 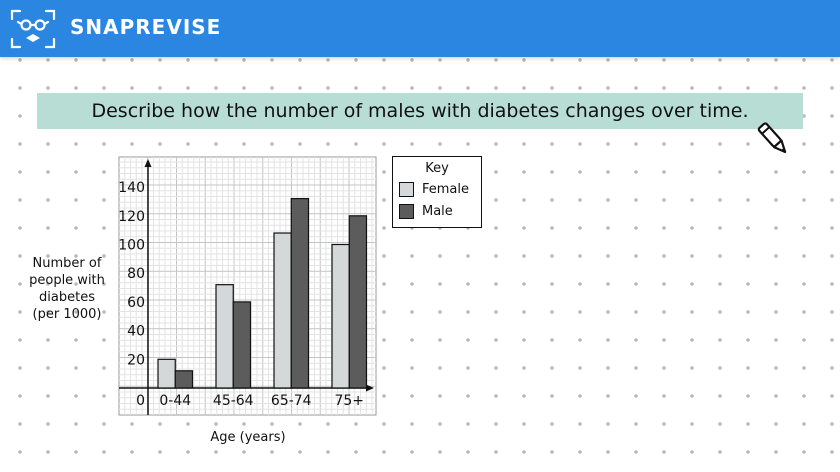 What do you see at coordinates (136, 303) in the screenshot?
I see `y-tick-label: 60` at bounding box center [136, 303].